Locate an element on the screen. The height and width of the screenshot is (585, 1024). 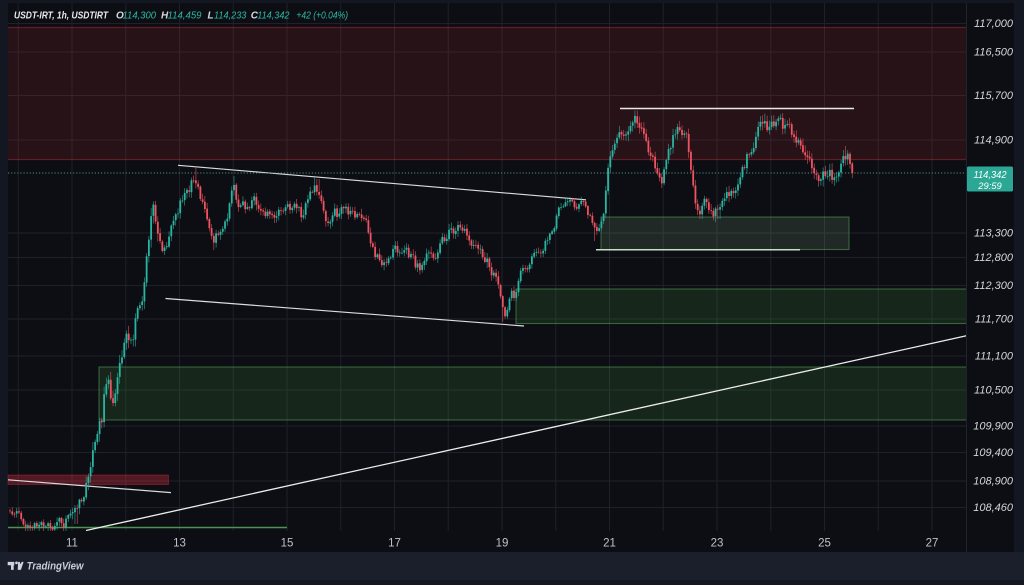
svg-text: 112,800 is located at coordinates (994, 258).